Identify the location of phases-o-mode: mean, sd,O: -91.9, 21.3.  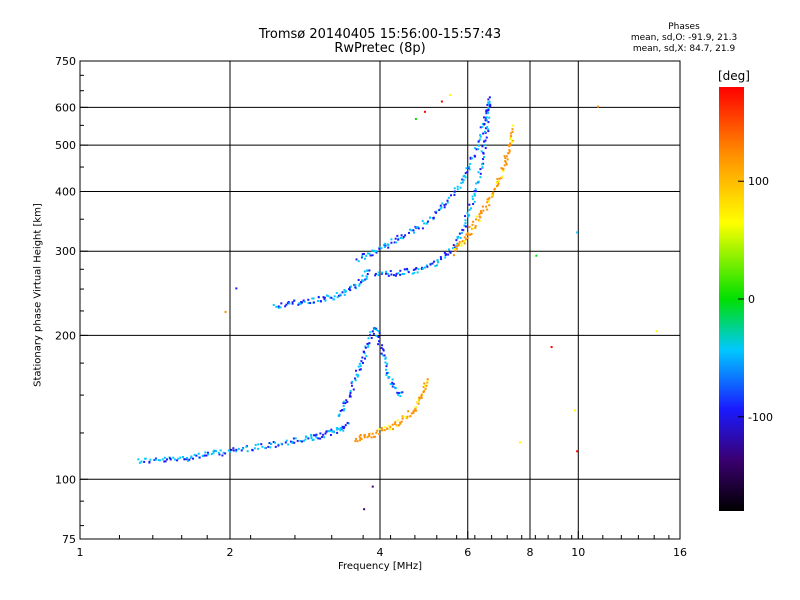
(684, 38).